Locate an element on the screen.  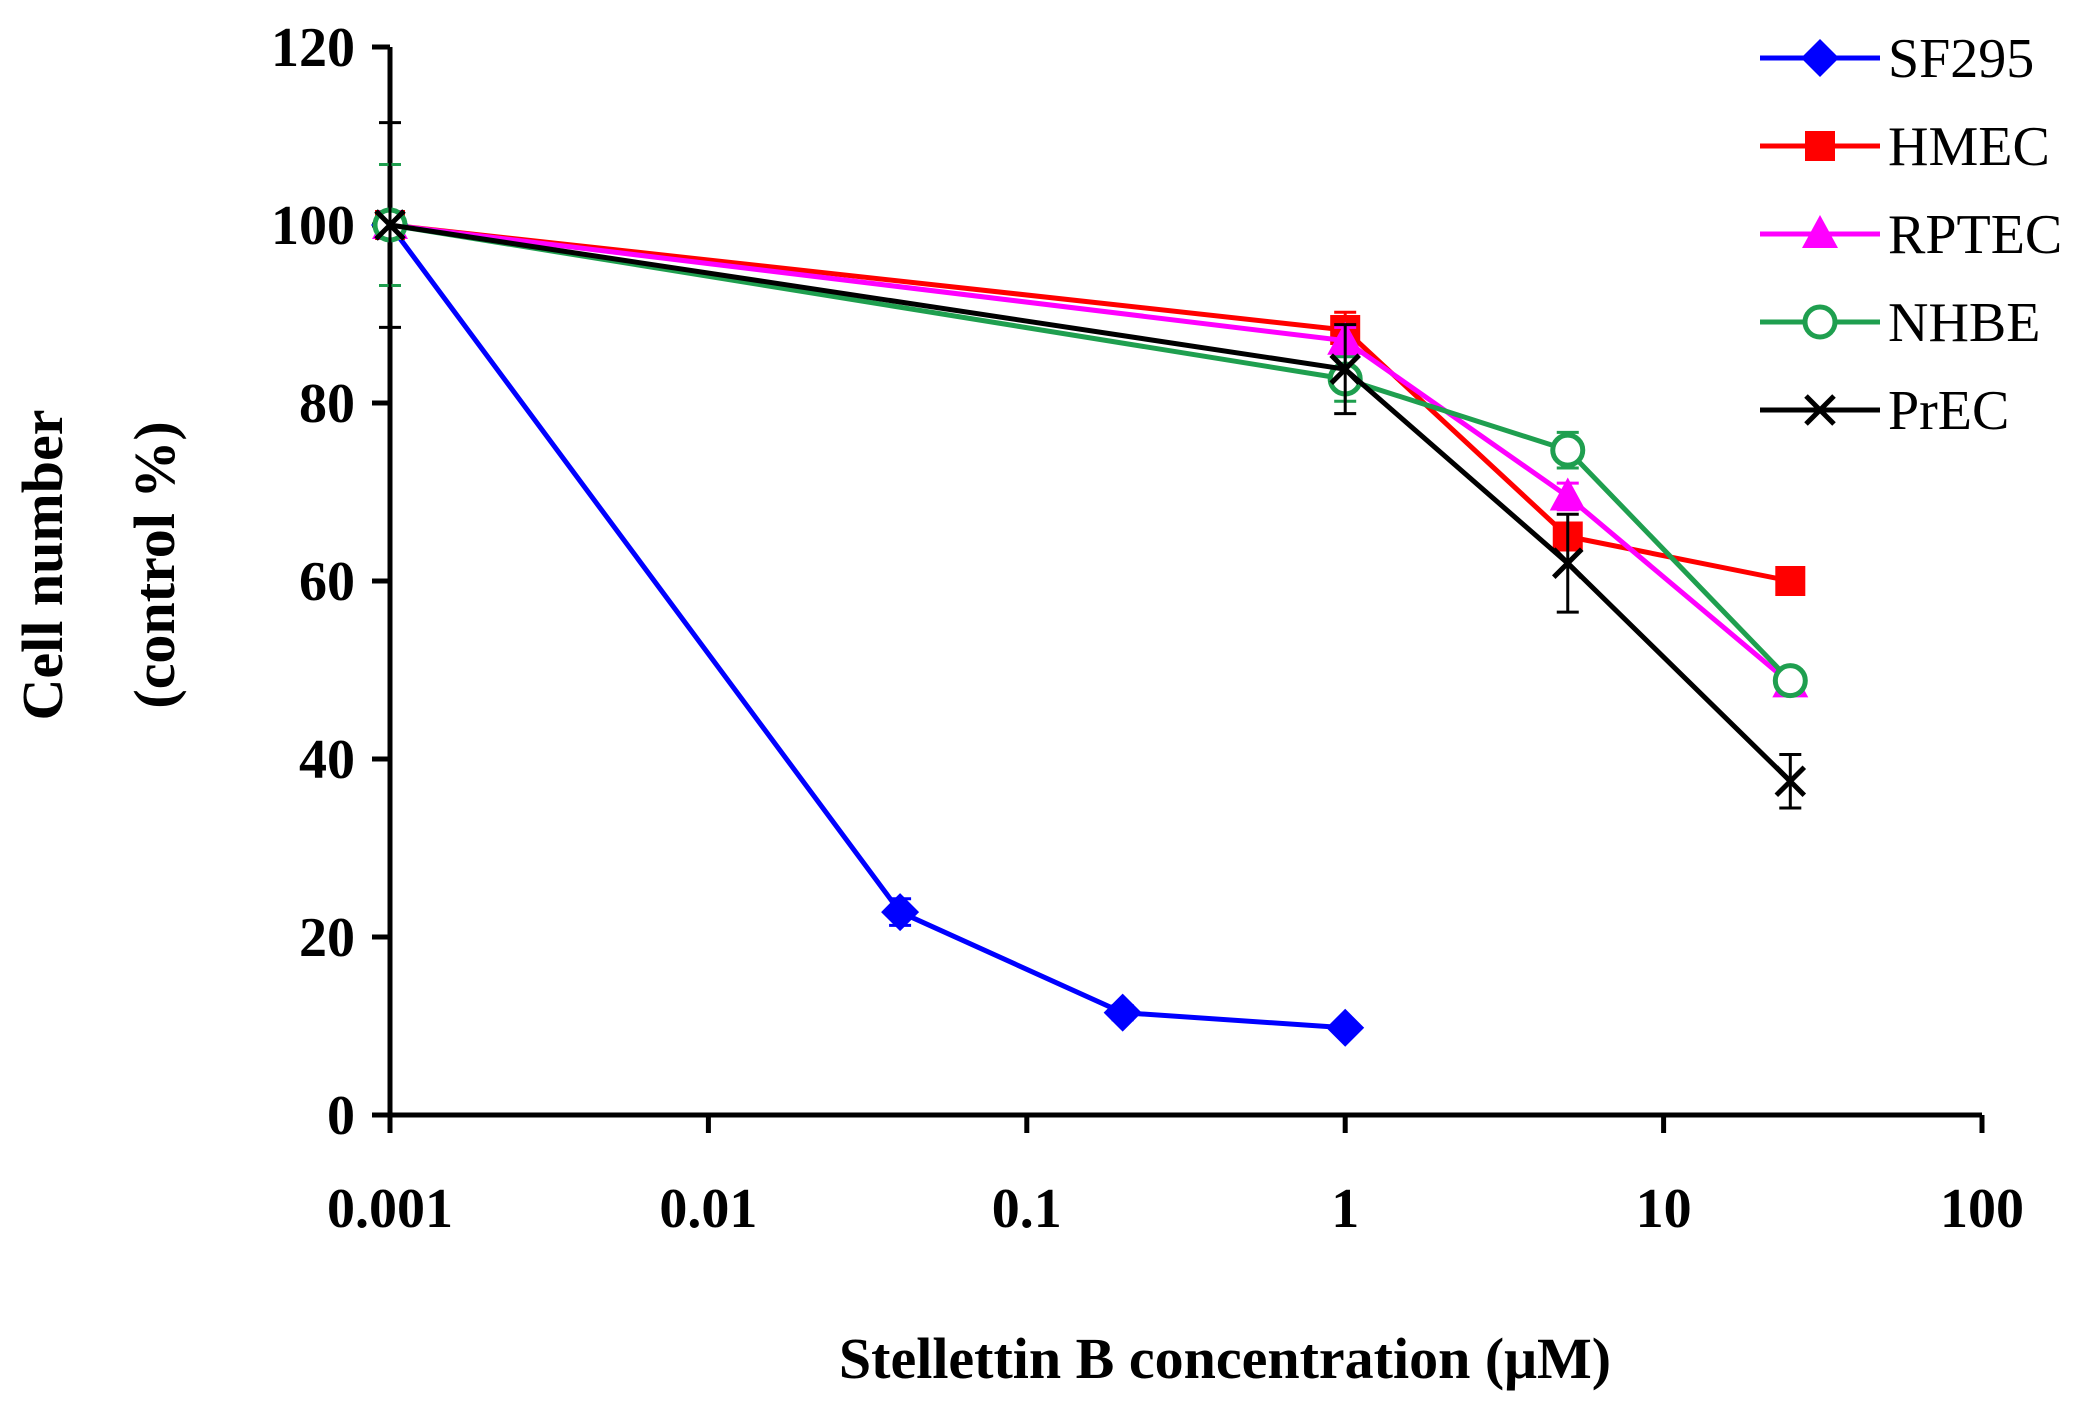
legend: SF295 HMEC RPTEC NHBE PrEC is located at coordinates (1911, 235).